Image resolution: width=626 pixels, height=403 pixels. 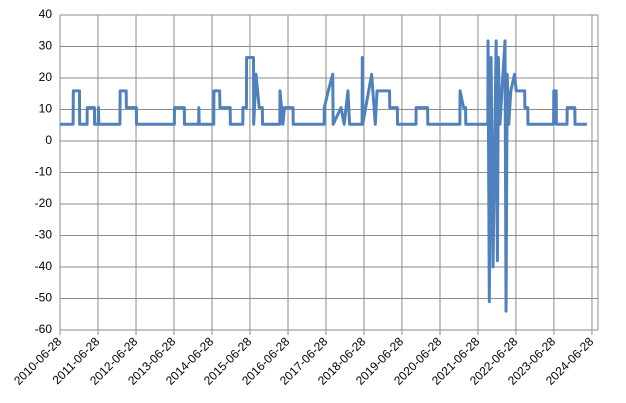 I want to click on y-tick-label: -30, so click(x=44, y=235).